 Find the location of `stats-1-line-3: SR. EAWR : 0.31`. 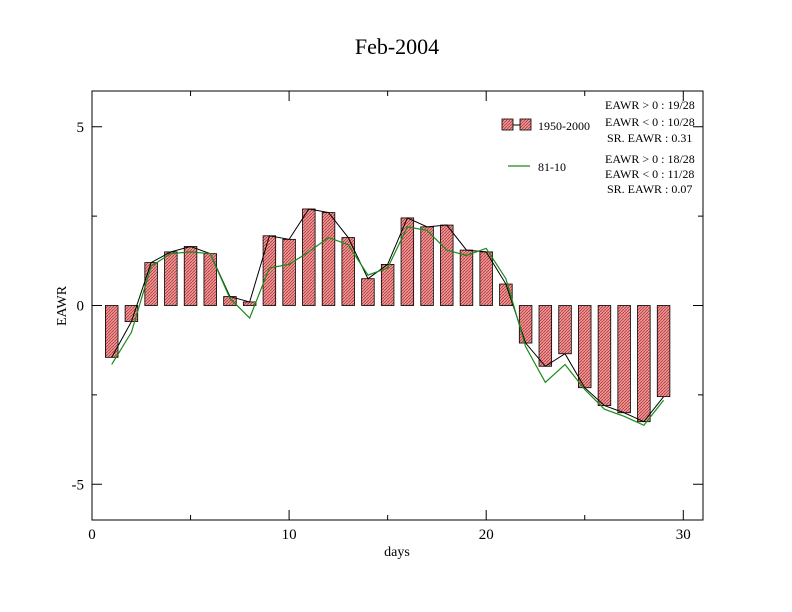

stats-1-line-3: SR. EAWR : 0.31 is located at coordinates (649, 138).